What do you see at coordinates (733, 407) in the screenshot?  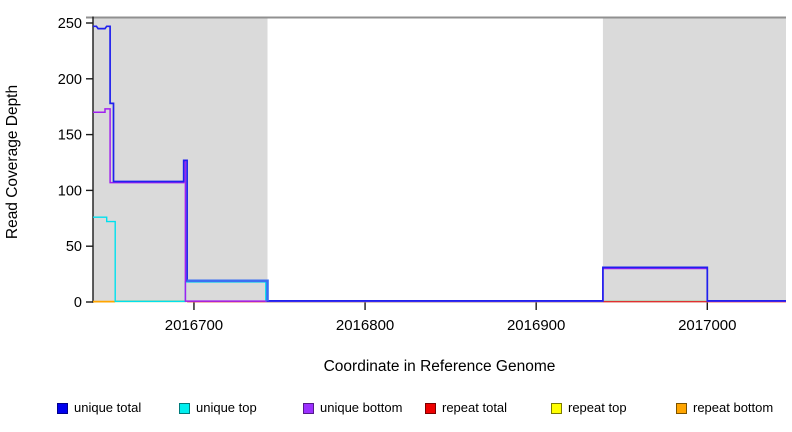 I see `legend-label: repeat bottom` at bounding box center [733, 407].